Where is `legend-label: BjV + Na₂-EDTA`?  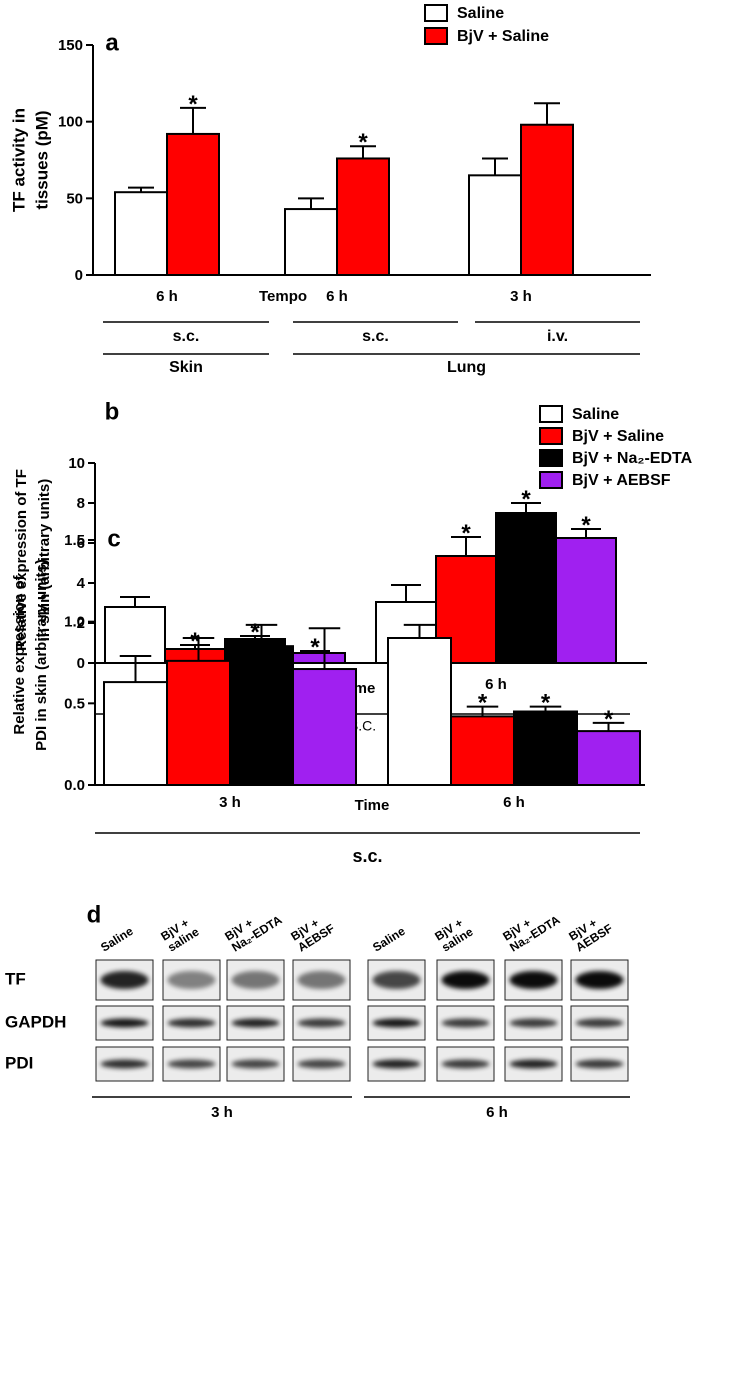
legend-label: BjV + Na₂-EDTA is located at coordinates (632, 458).